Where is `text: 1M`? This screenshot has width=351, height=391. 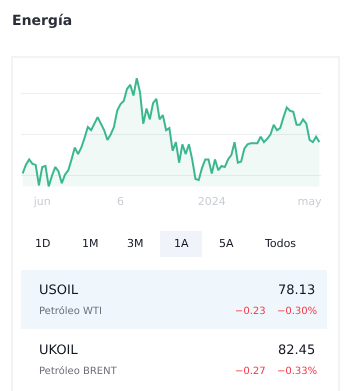 text: 1M is located at coordinates (90, 243).